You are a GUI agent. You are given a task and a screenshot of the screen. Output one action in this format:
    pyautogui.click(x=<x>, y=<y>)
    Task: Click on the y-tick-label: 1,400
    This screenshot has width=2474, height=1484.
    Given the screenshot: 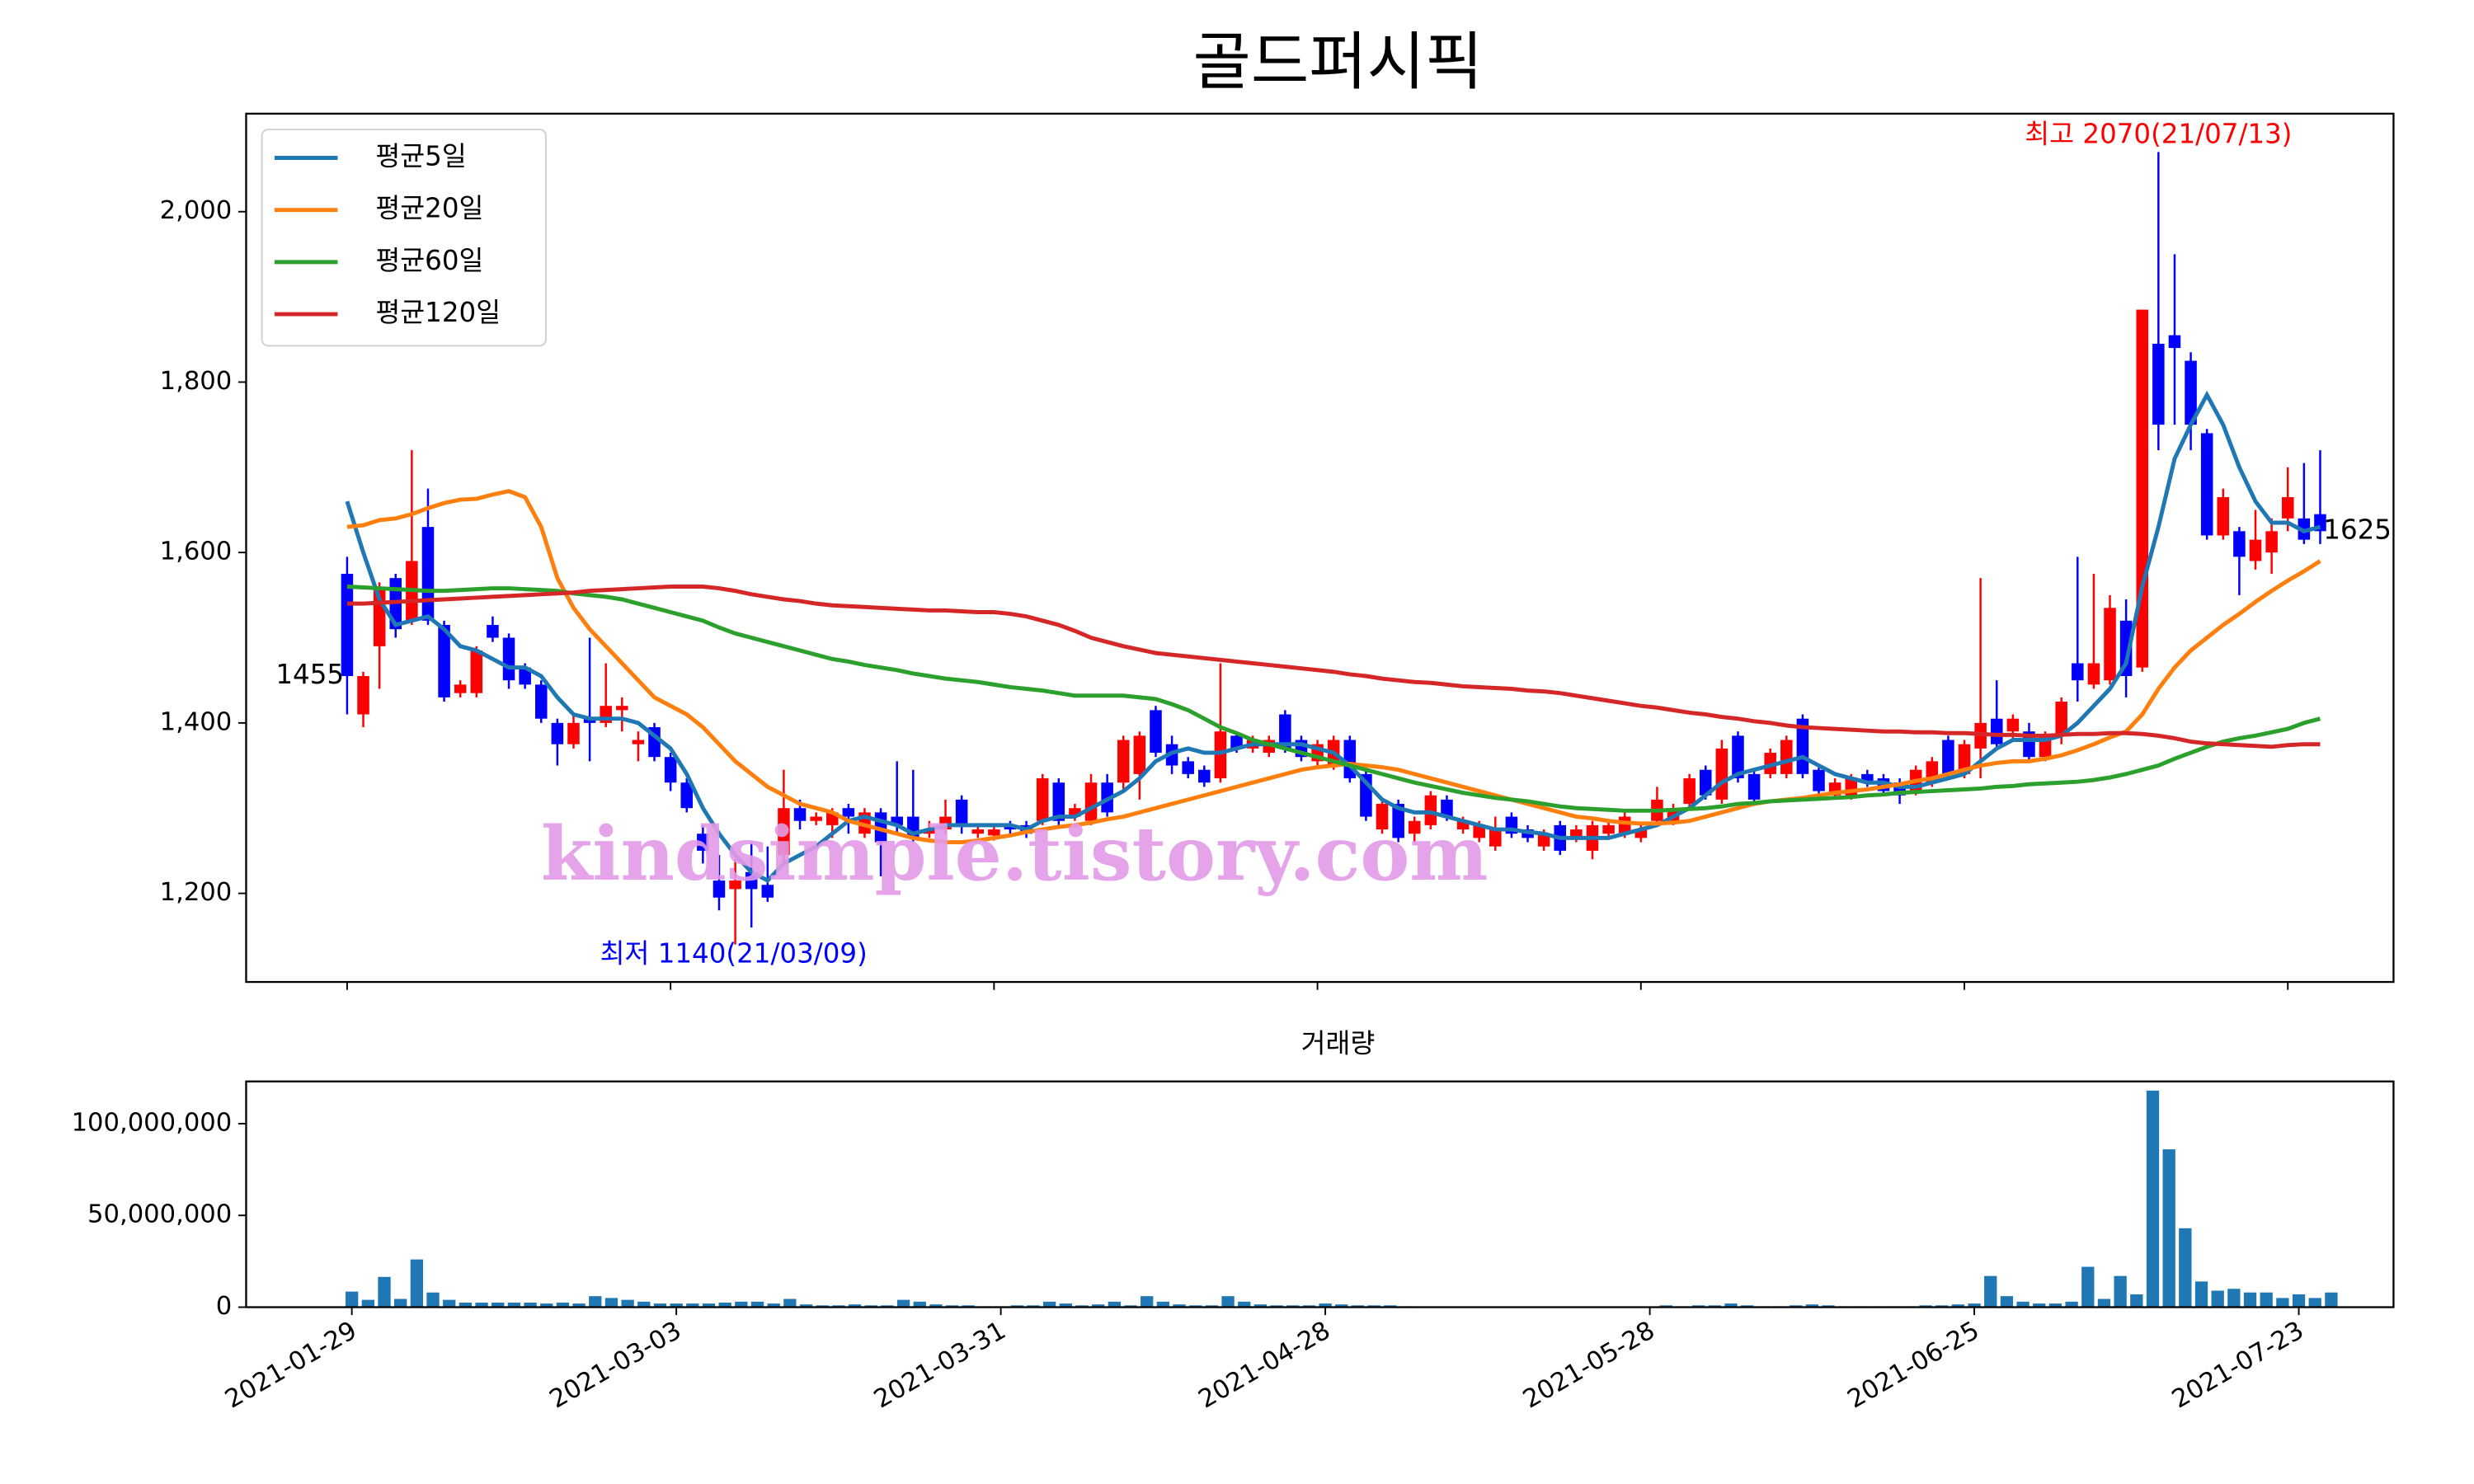 What is the action you would take?
    pyautogui.click(x=196, y=721)
    